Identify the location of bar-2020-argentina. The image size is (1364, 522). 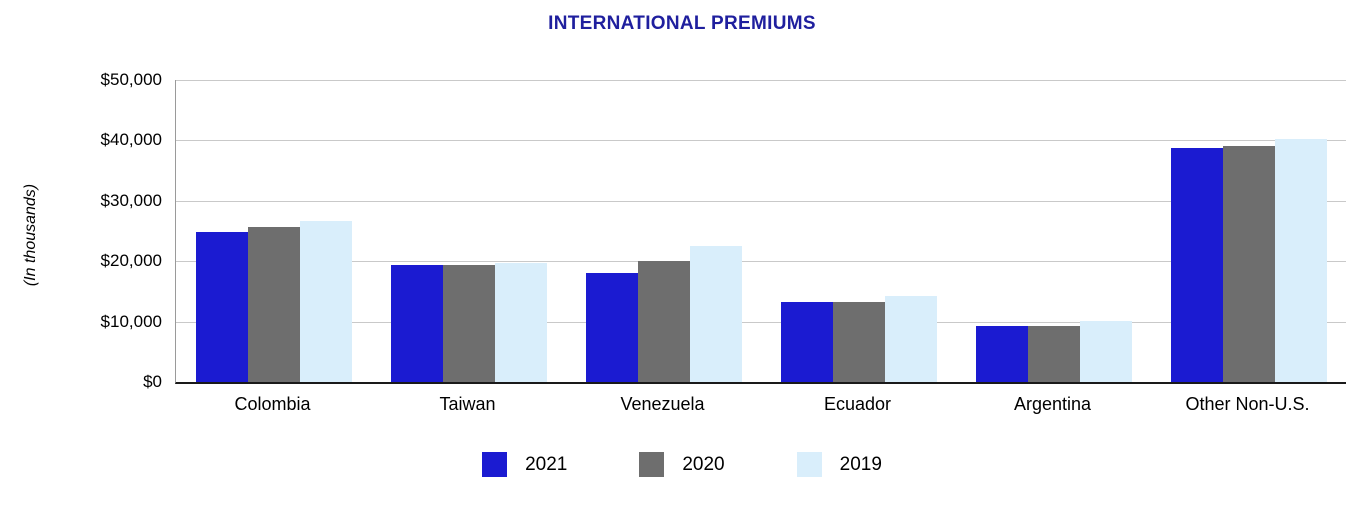
(1053, 353).